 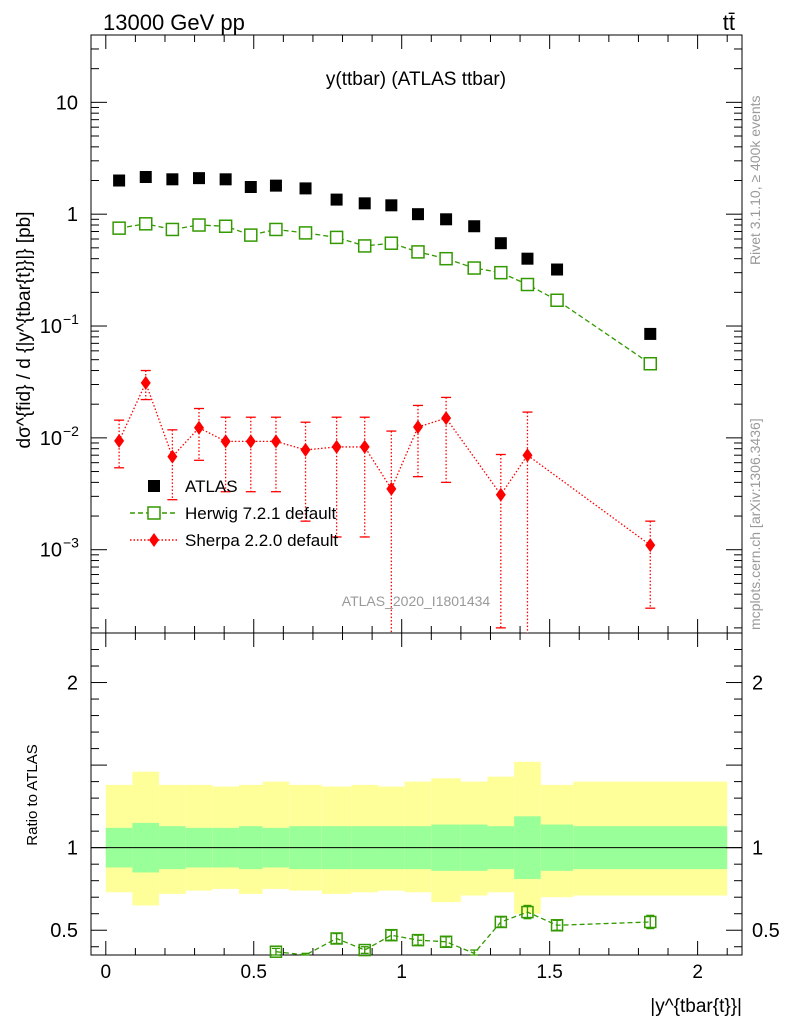 What do you see at coordinates (260, 513) in the screenshot?
I see `legend-herwig-label: Herwig 7.2.1 default` at bounding box center [260, 513].